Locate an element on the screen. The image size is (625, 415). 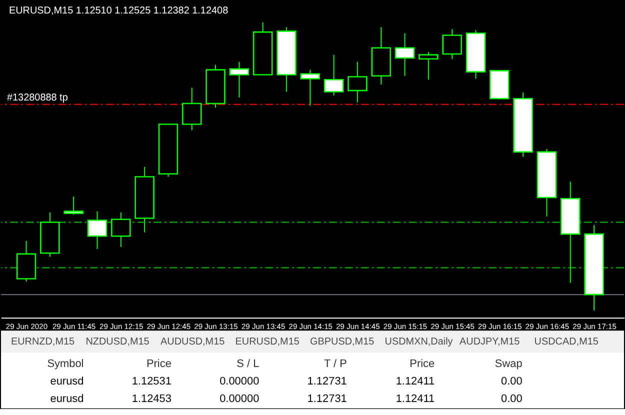
text: USDMXN,Daily is located at coordinates (418, 342).